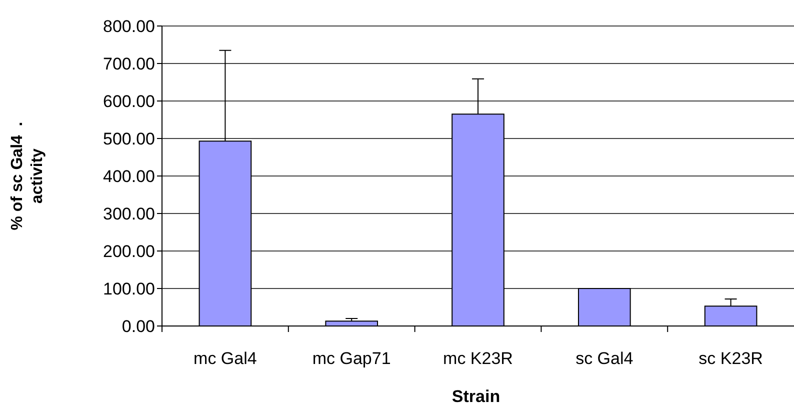  I want to click on y-tick-label: 600.00, so click(129, 101).